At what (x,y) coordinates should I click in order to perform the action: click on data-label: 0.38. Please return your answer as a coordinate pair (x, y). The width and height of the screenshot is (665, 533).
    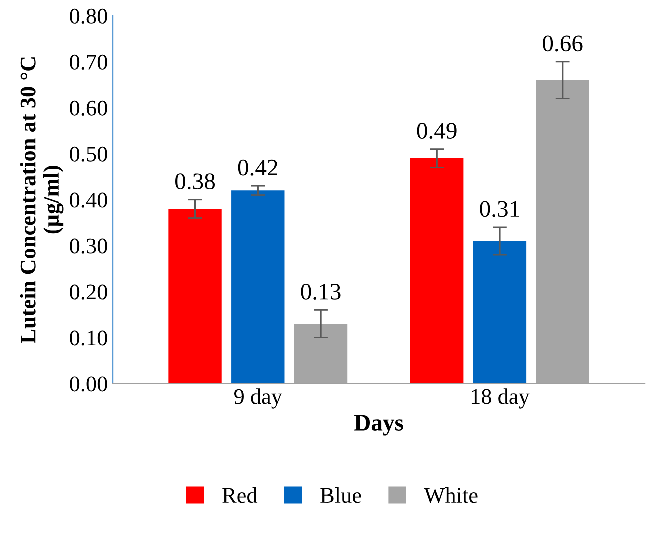
    Looking at the image, I should click on (196, 182).